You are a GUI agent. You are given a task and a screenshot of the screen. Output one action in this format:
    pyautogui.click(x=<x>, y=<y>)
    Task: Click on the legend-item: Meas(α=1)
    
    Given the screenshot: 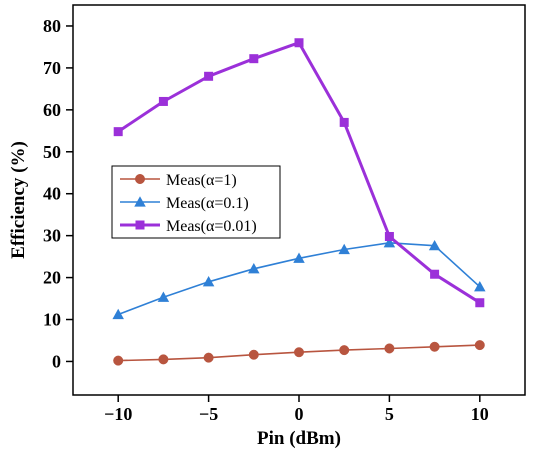 What is the action you would take?
    pyautogui.click(x=178, y=180)
    